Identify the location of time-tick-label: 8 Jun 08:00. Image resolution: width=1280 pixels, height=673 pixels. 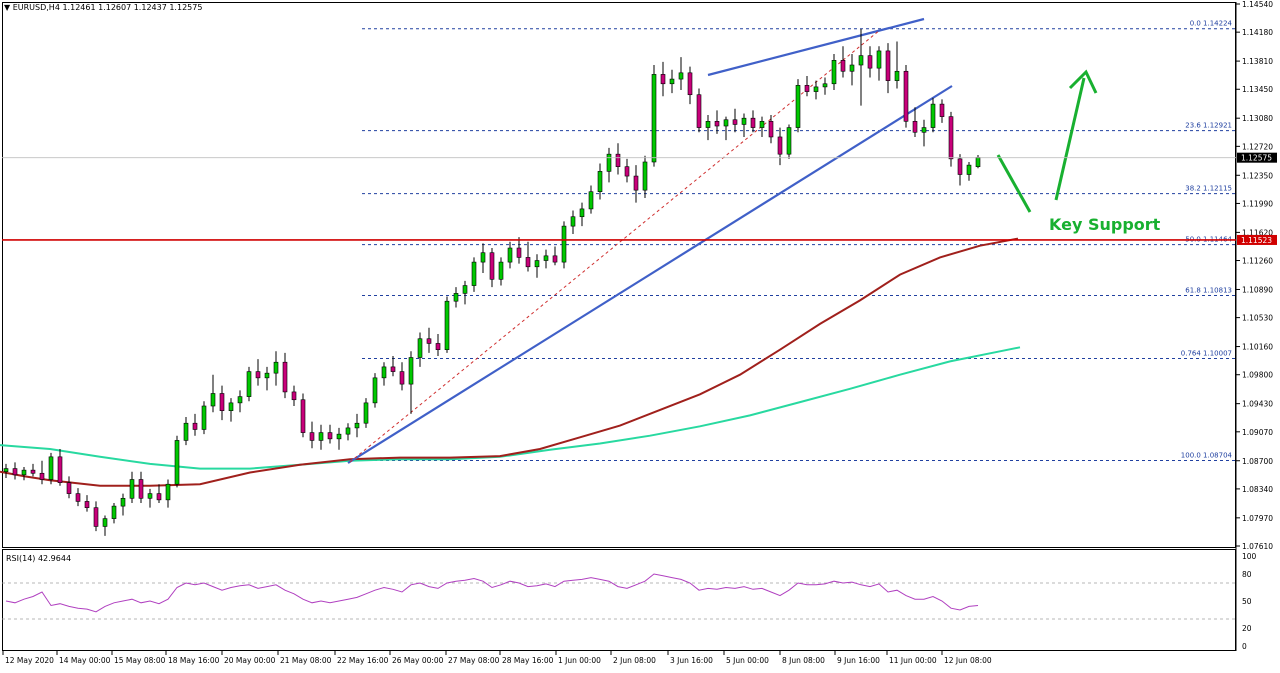
(803, 660).